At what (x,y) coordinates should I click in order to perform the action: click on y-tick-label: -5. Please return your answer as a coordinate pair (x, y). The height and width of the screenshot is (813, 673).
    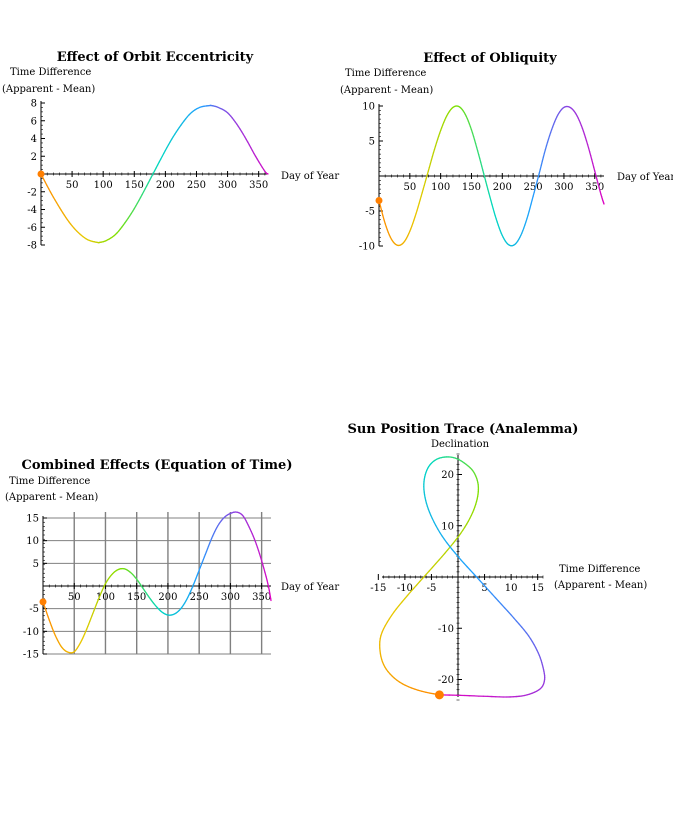
    Looking at the image, I should click on (34, 609).